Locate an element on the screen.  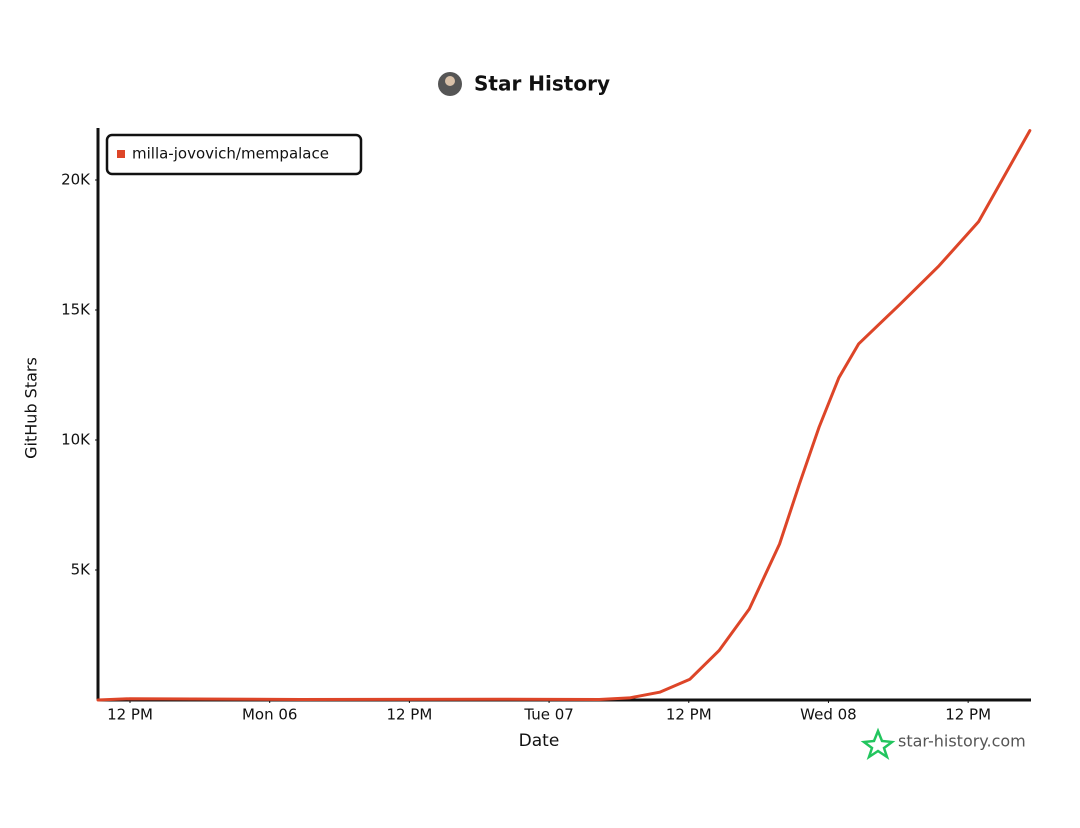
chart-title: Star History is located at coordinates (542, 84).